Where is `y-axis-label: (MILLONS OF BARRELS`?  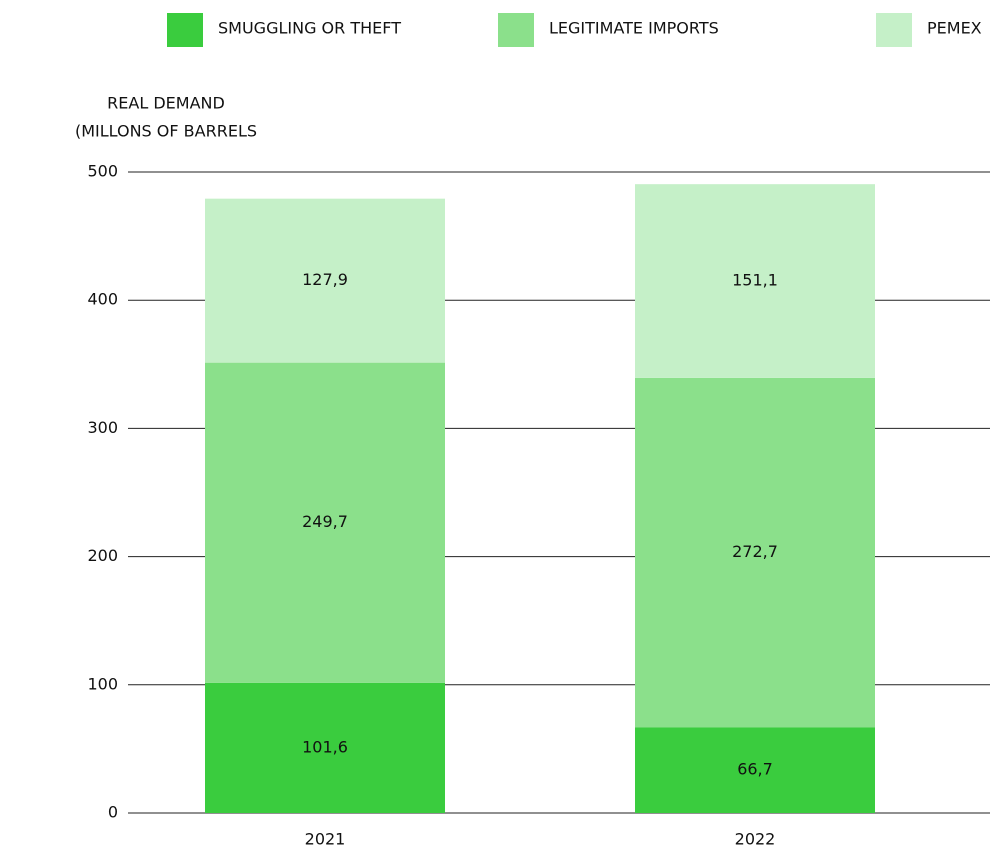 y-axis-label: (MILLONS OF BARRELS is located at coordinates (166, 131).